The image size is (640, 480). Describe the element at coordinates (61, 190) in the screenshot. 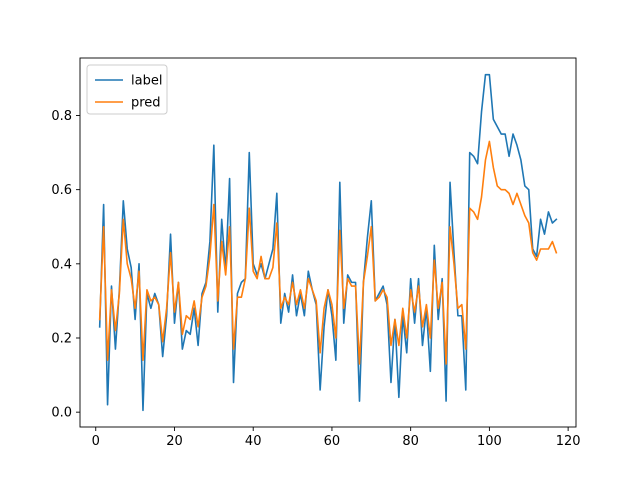

I see `y-tick-label: 0.6` at that location.